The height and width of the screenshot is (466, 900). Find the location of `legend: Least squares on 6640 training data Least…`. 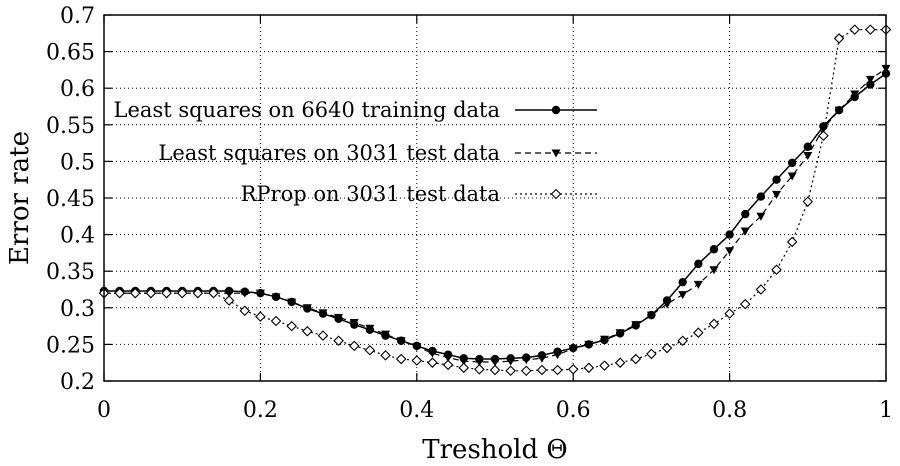

legend: Least squares on 6640 training data Least… is located at coordinates (355, 152).